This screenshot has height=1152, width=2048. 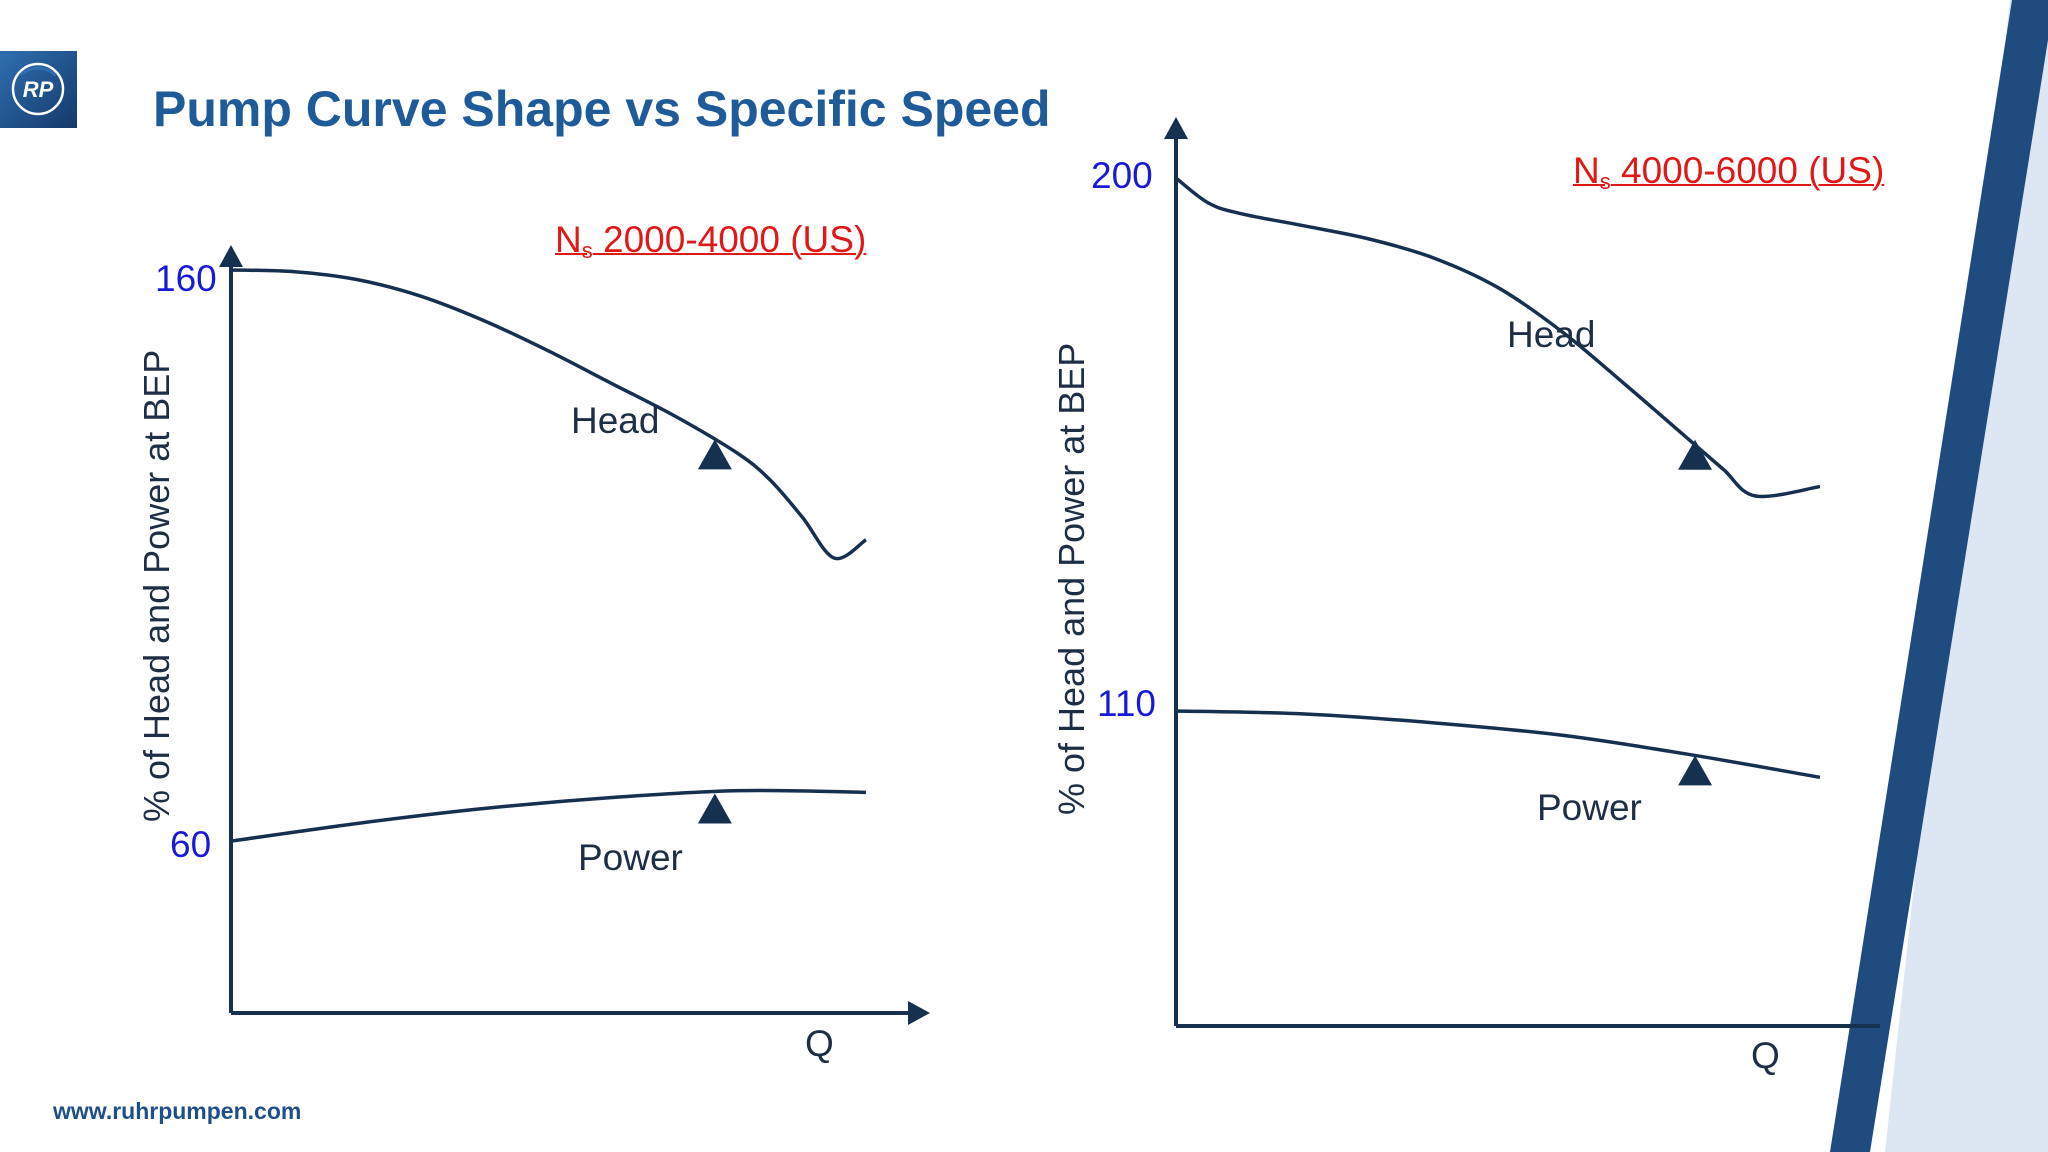 I want to click on chart-right-ytick-200: 200, so click(x=1122, y=175).